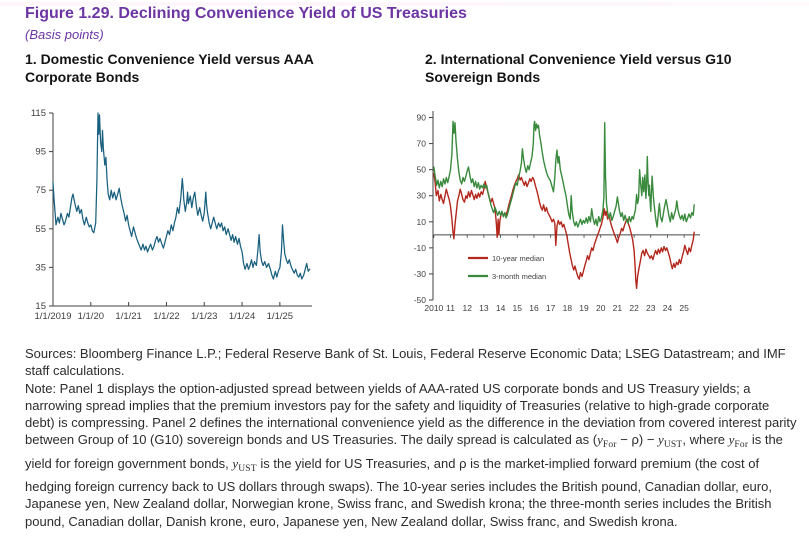 This screenshot has height=541, width=809. What do you see at coordinates (668, 308) in the screenshot?
I see `x-tick-label: 24` at bounding box center [668, 308].